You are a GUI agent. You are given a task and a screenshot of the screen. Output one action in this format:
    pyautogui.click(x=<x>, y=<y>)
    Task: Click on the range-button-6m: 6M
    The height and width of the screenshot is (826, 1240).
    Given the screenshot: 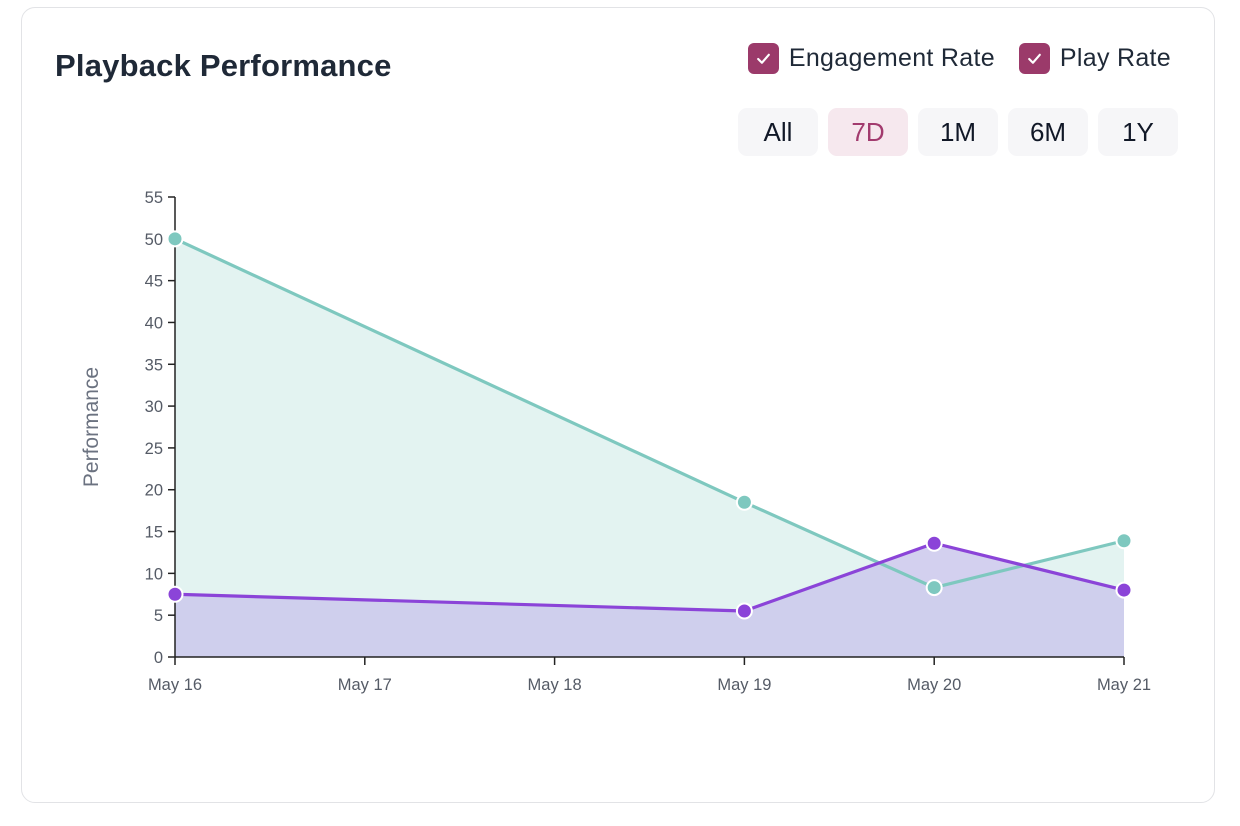 What is the action you would take?
    pyautogui.click(x=1048, y=132)
    